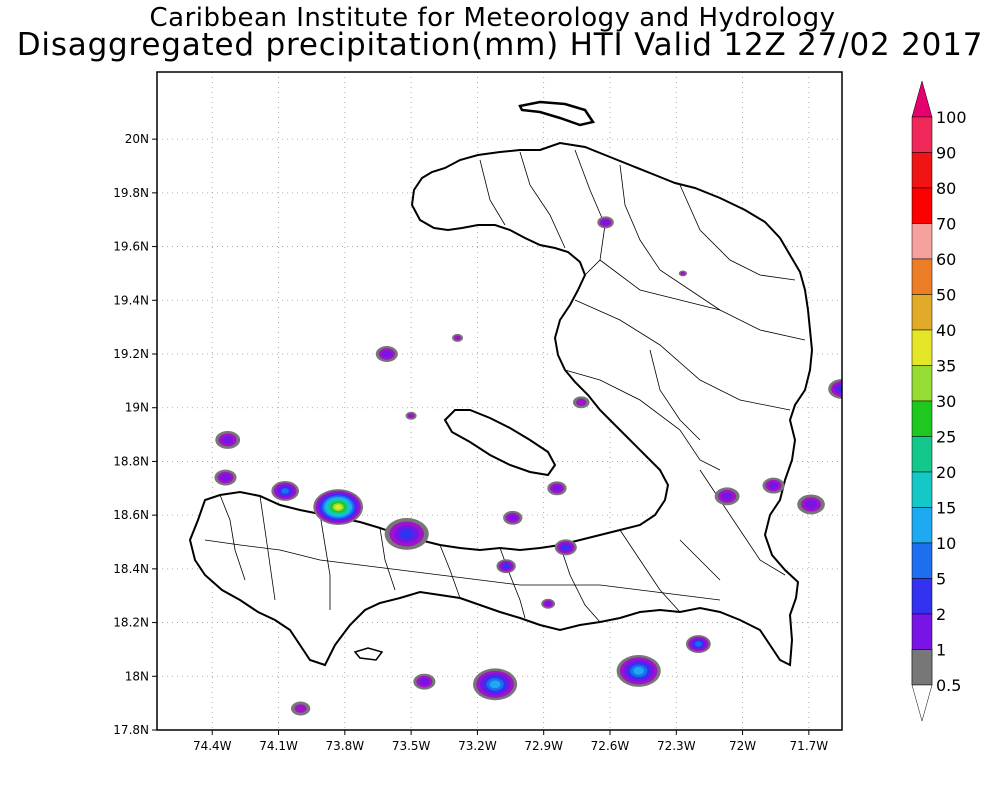  Describe the element at coordinates (131, 247) in the screenshot. I see `lat-tick-label: 19.6N` at that location.